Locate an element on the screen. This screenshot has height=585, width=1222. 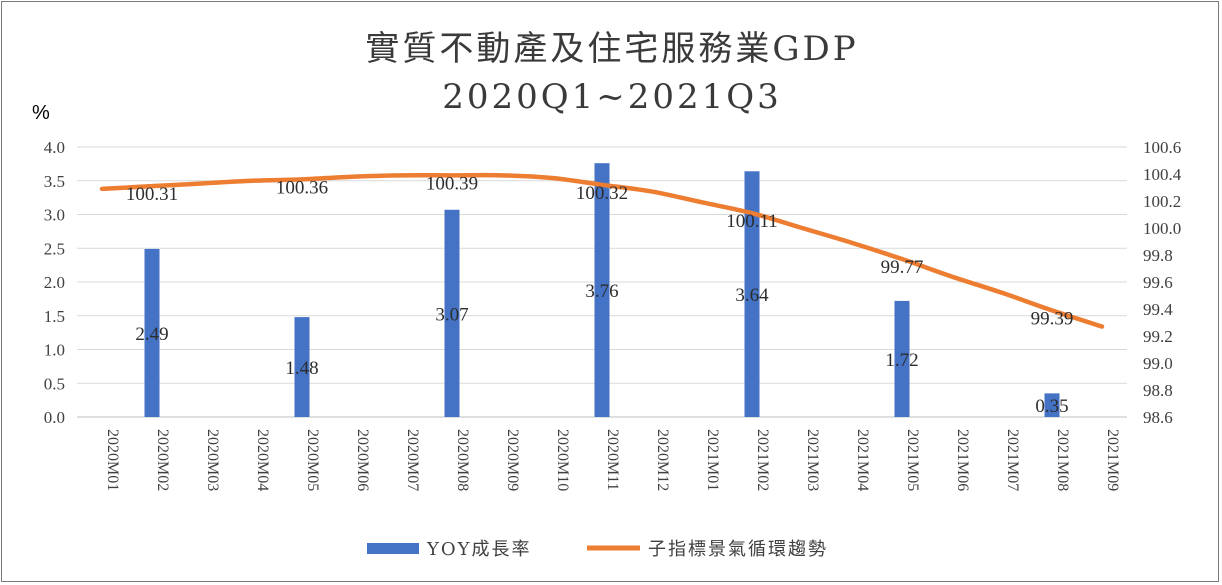
bar-data-label: 3.76 is located at coordinates (601, 291).